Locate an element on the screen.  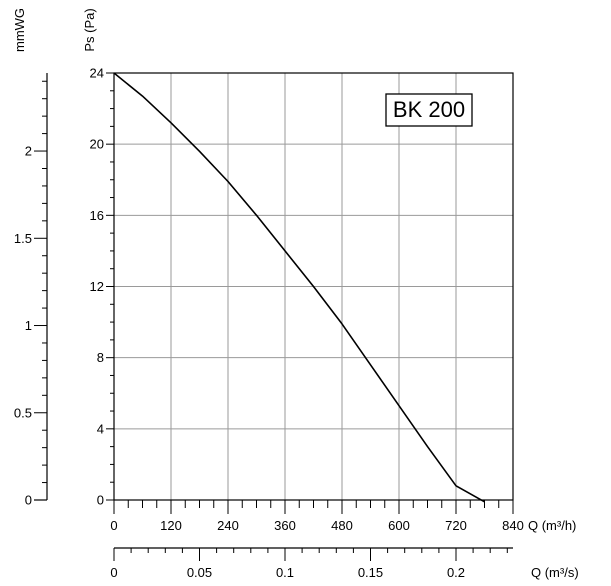
x-tick-label: 120 is located at coordinates (171, 525).